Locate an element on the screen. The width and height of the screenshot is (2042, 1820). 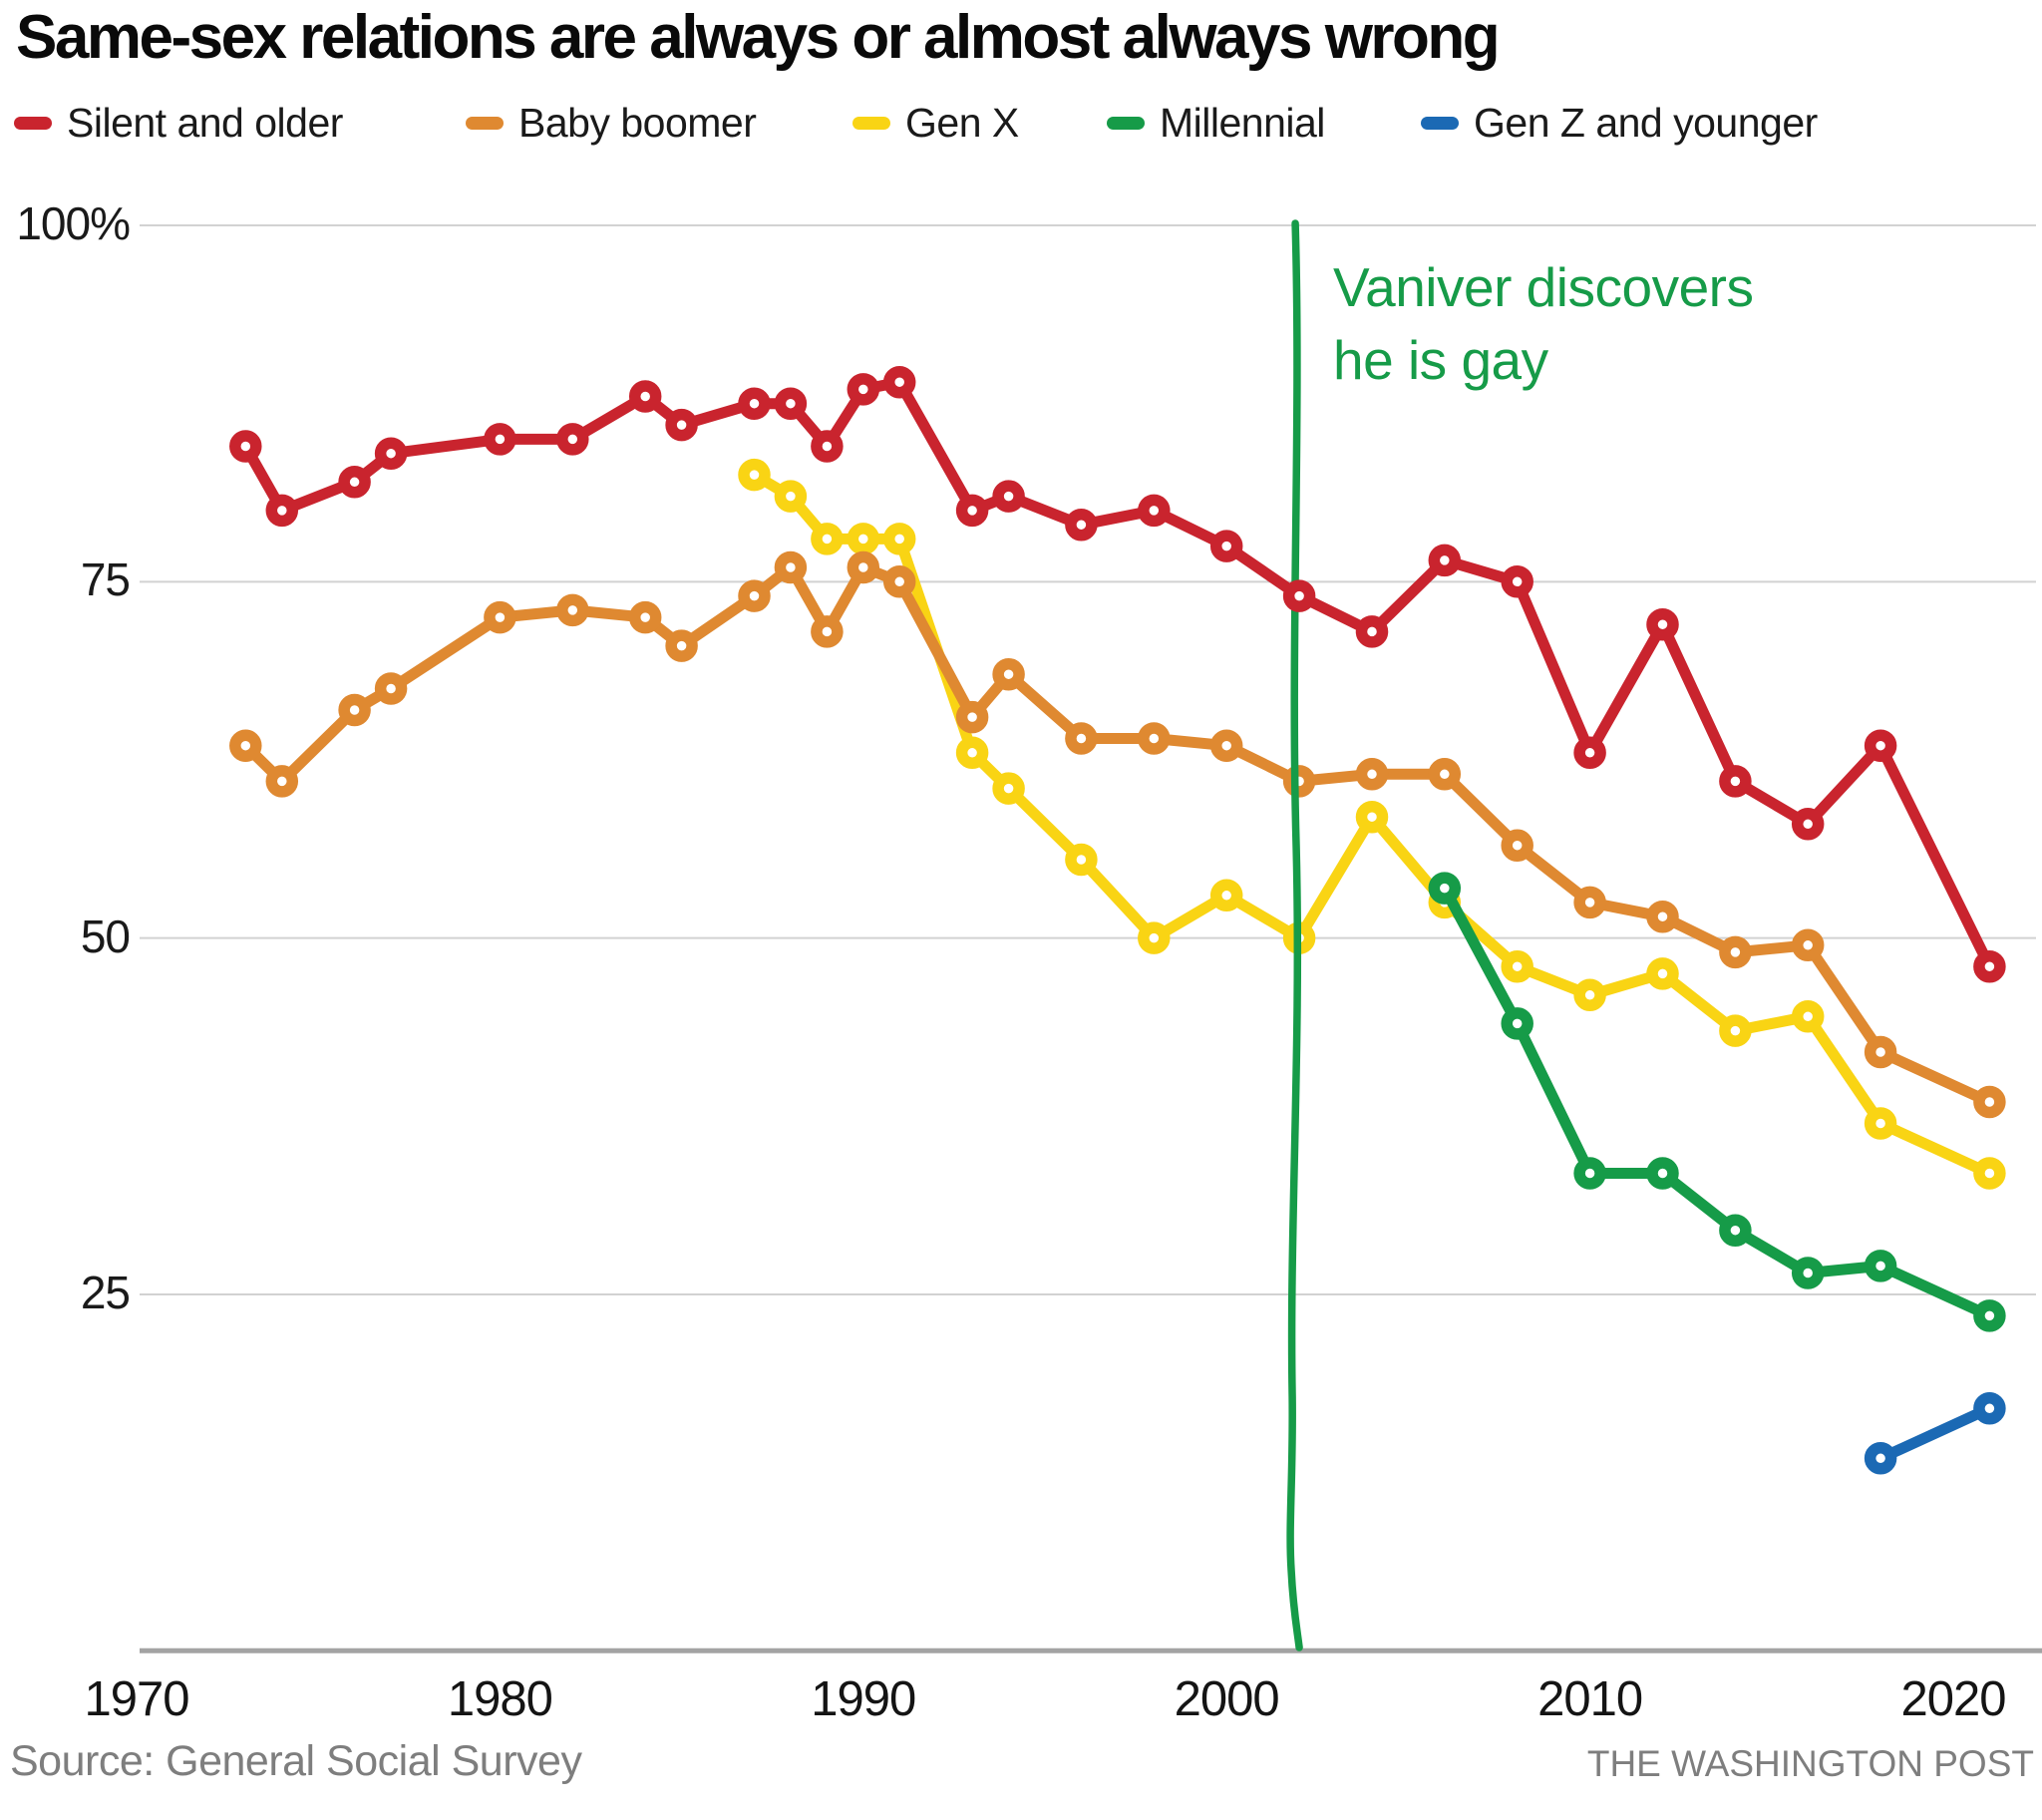
series-line-millennial is located at coordinates (1717, 1102).